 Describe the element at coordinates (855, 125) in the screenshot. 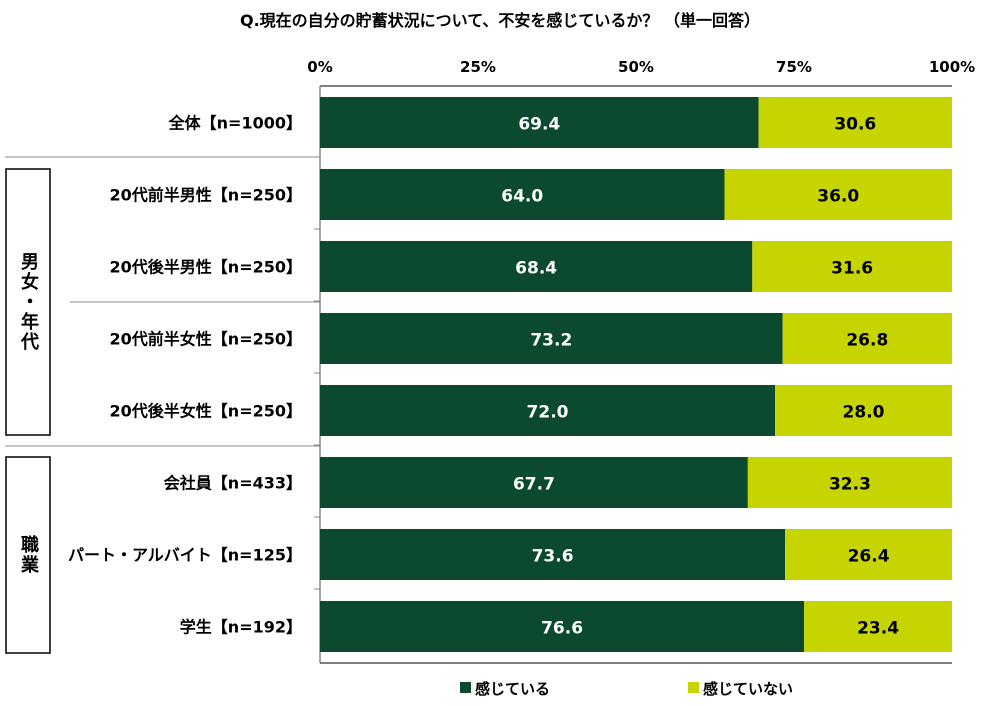

I see `data-label: 30.6` at that location.